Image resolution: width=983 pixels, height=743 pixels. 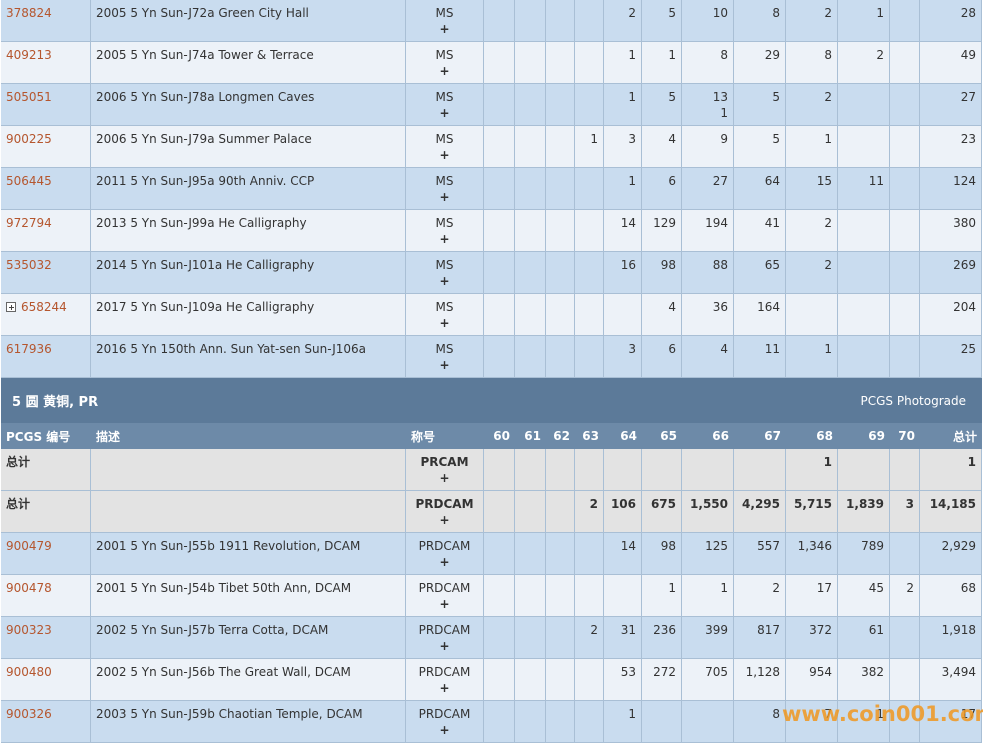 I want to click on grade-cell: 954, so click(x=812, y=679).